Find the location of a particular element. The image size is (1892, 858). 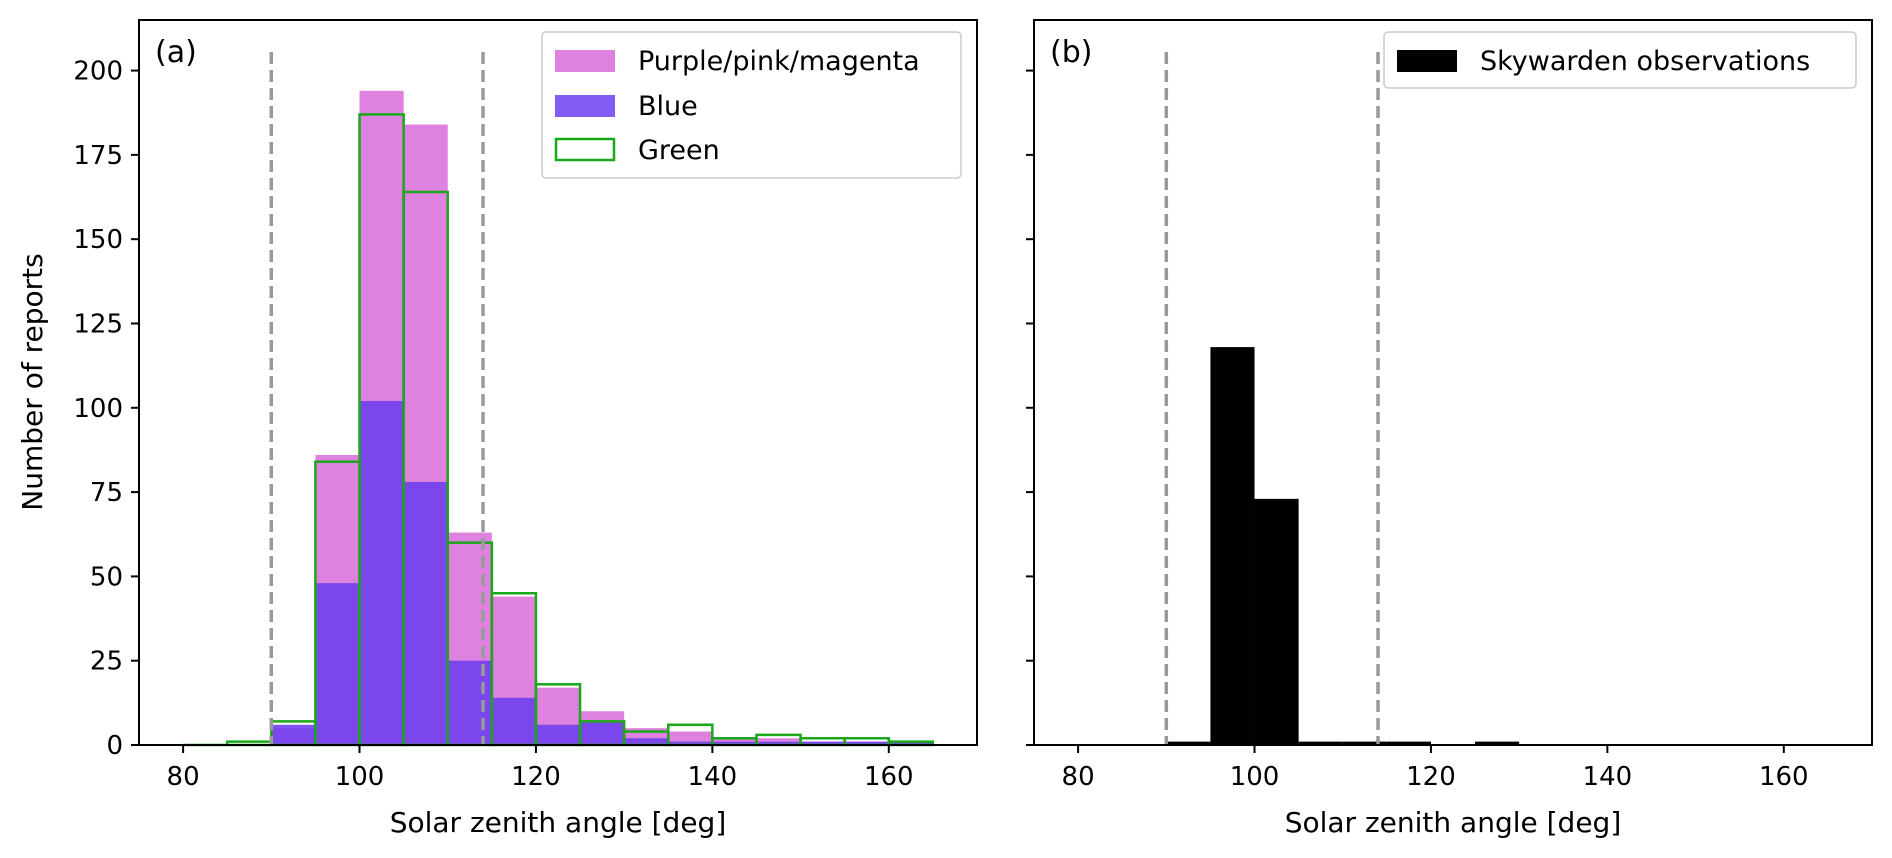

legend-label-green: Green is located at coordinates (679, 150).